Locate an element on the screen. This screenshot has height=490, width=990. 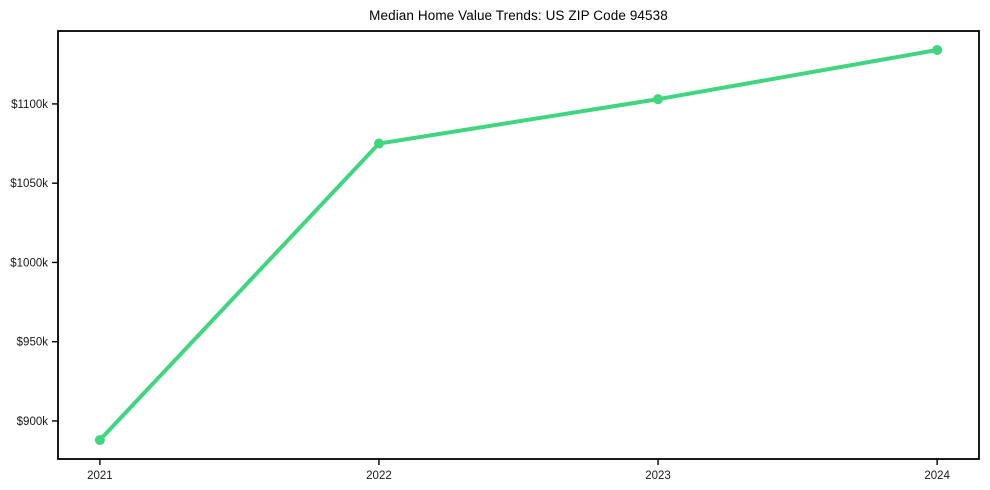
data-point-2022 is located at coordinates (378, 143).